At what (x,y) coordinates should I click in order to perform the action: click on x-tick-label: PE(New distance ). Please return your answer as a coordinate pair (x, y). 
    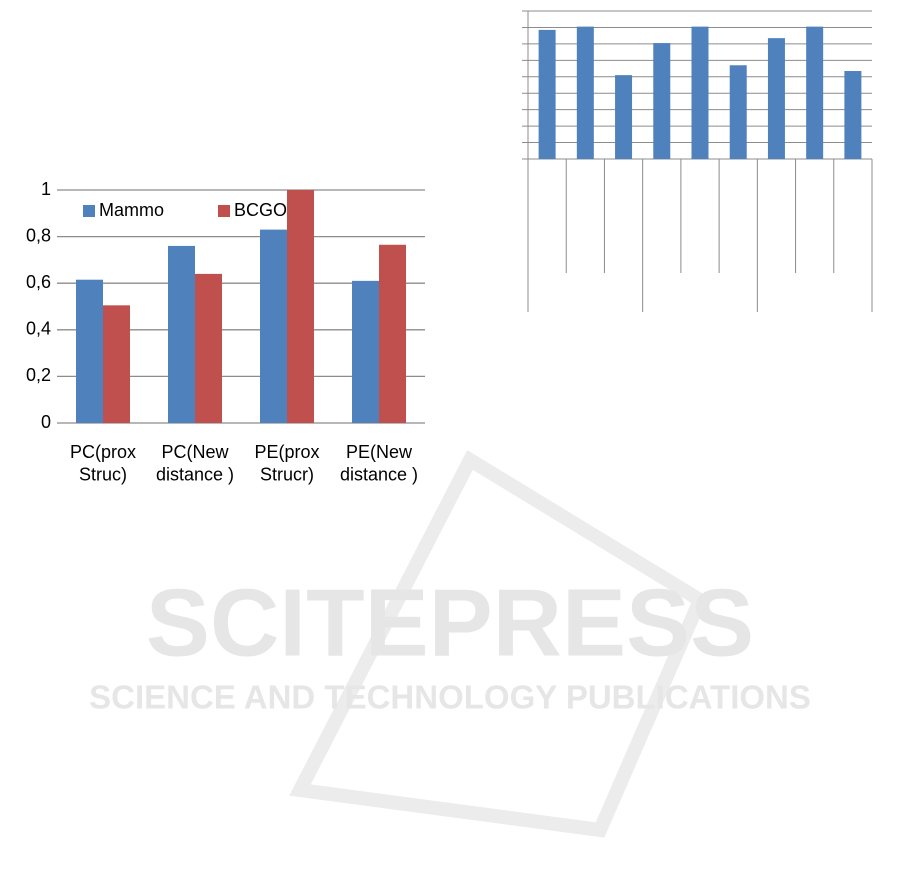
    Looking at the image, I should click on (379, 463).